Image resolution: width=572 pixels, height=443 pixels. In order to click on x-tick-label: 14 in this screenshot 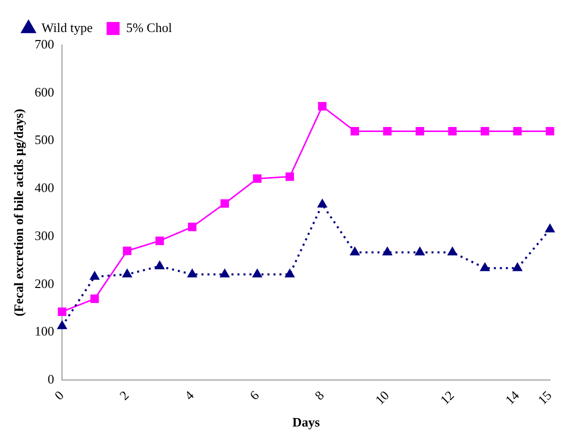, I will do `click(512, 397)`.